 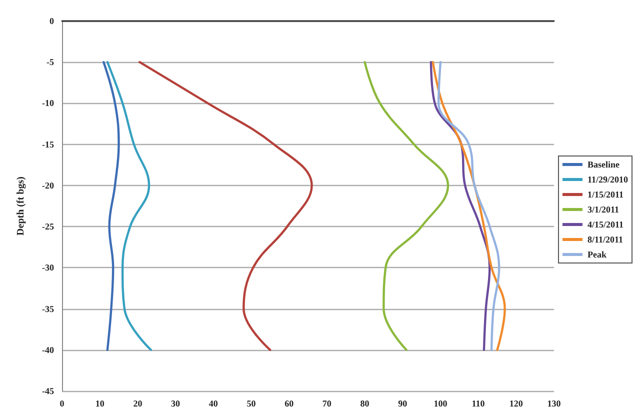 I want to click on x-tick-label: 120, so click(x=516, y=403).